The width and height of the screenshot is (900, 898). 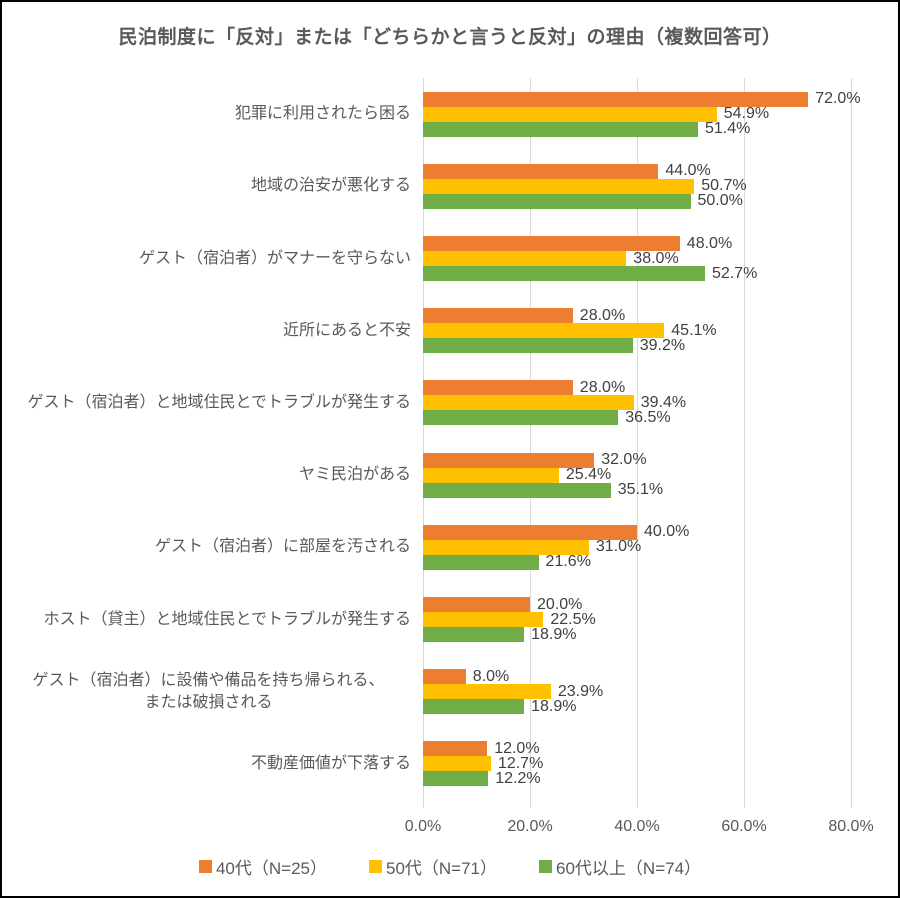 I want to click on legend-item: 60代以上（N=74）, so click(x=620, y=866).